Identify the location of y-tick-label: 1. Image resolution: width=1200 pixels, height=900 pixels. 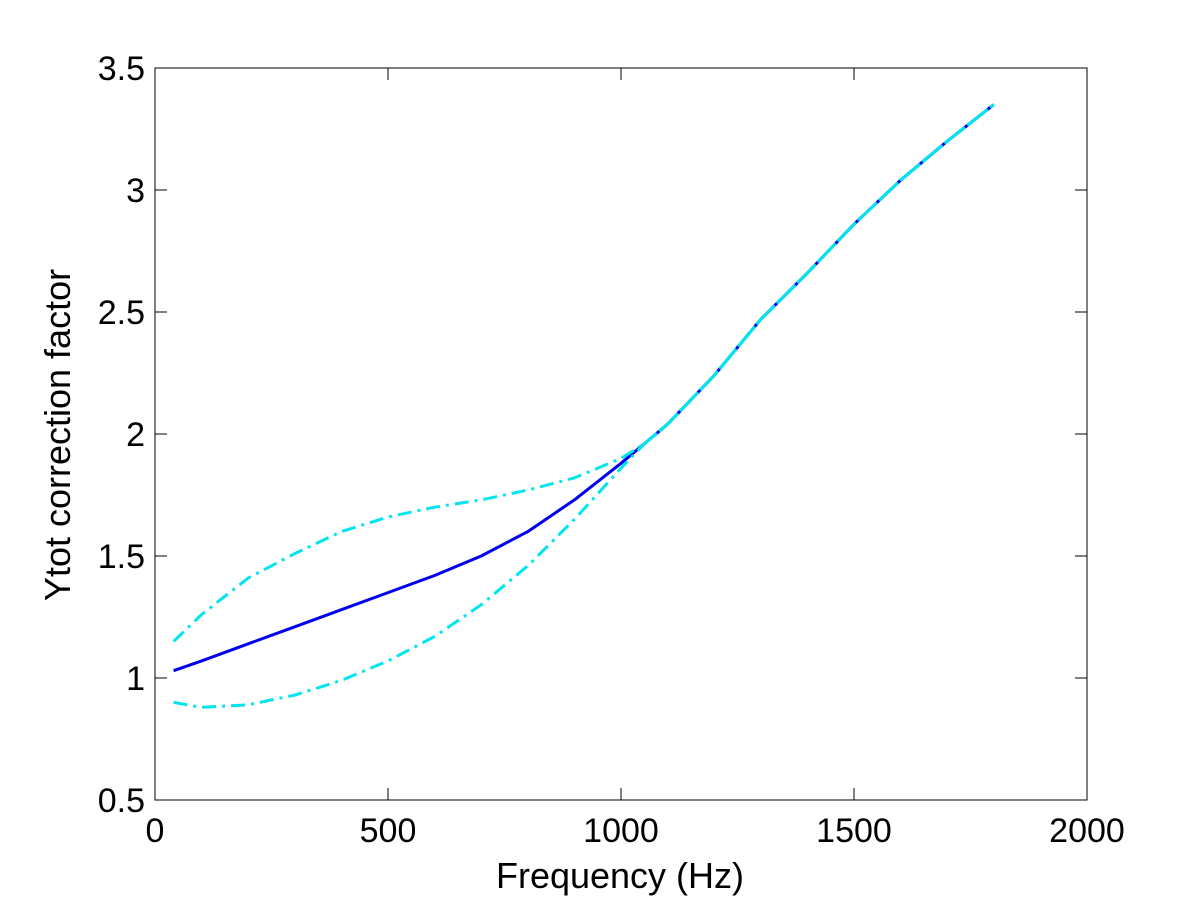
(135, 679).